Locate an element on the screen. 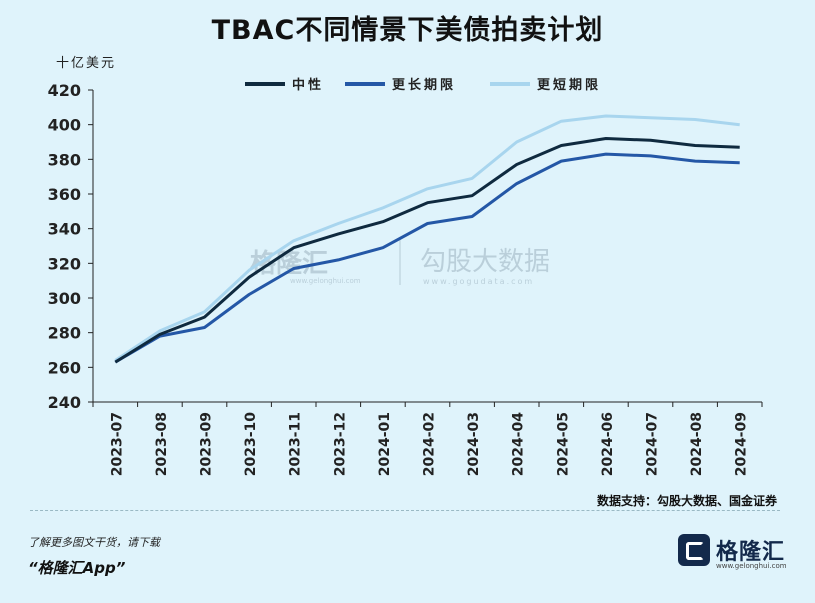 The image size is (815, 603). footer-app-name: “格隆汇App” is located at coordinates (77, 568).